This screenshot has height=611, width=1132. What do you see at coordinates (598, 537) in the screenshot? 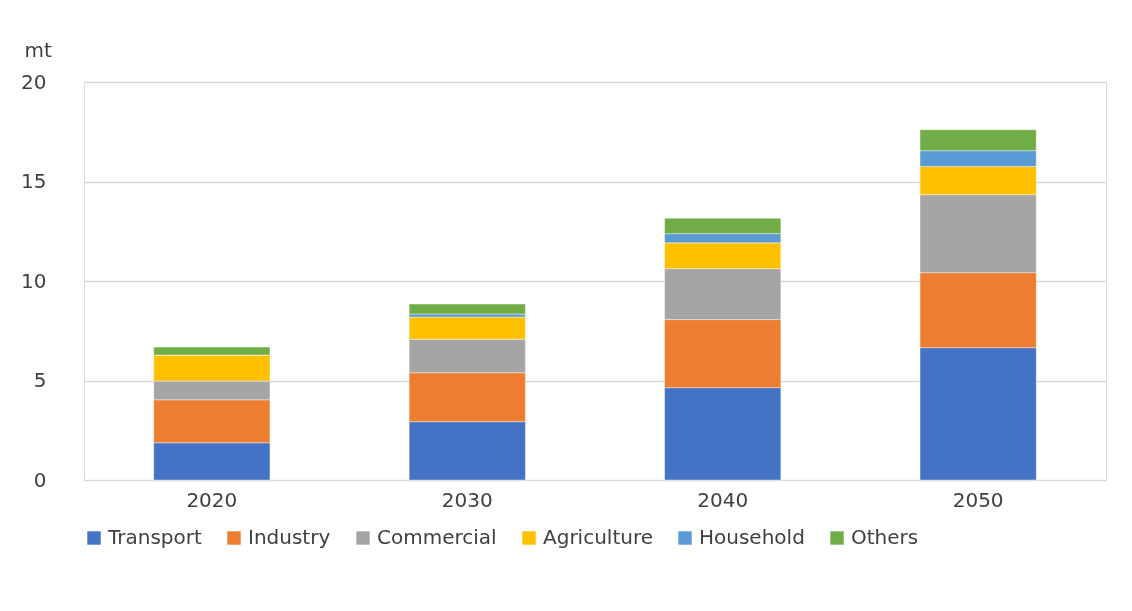
I see `legend-label: Agriculture` at bounding box center [598, 537].